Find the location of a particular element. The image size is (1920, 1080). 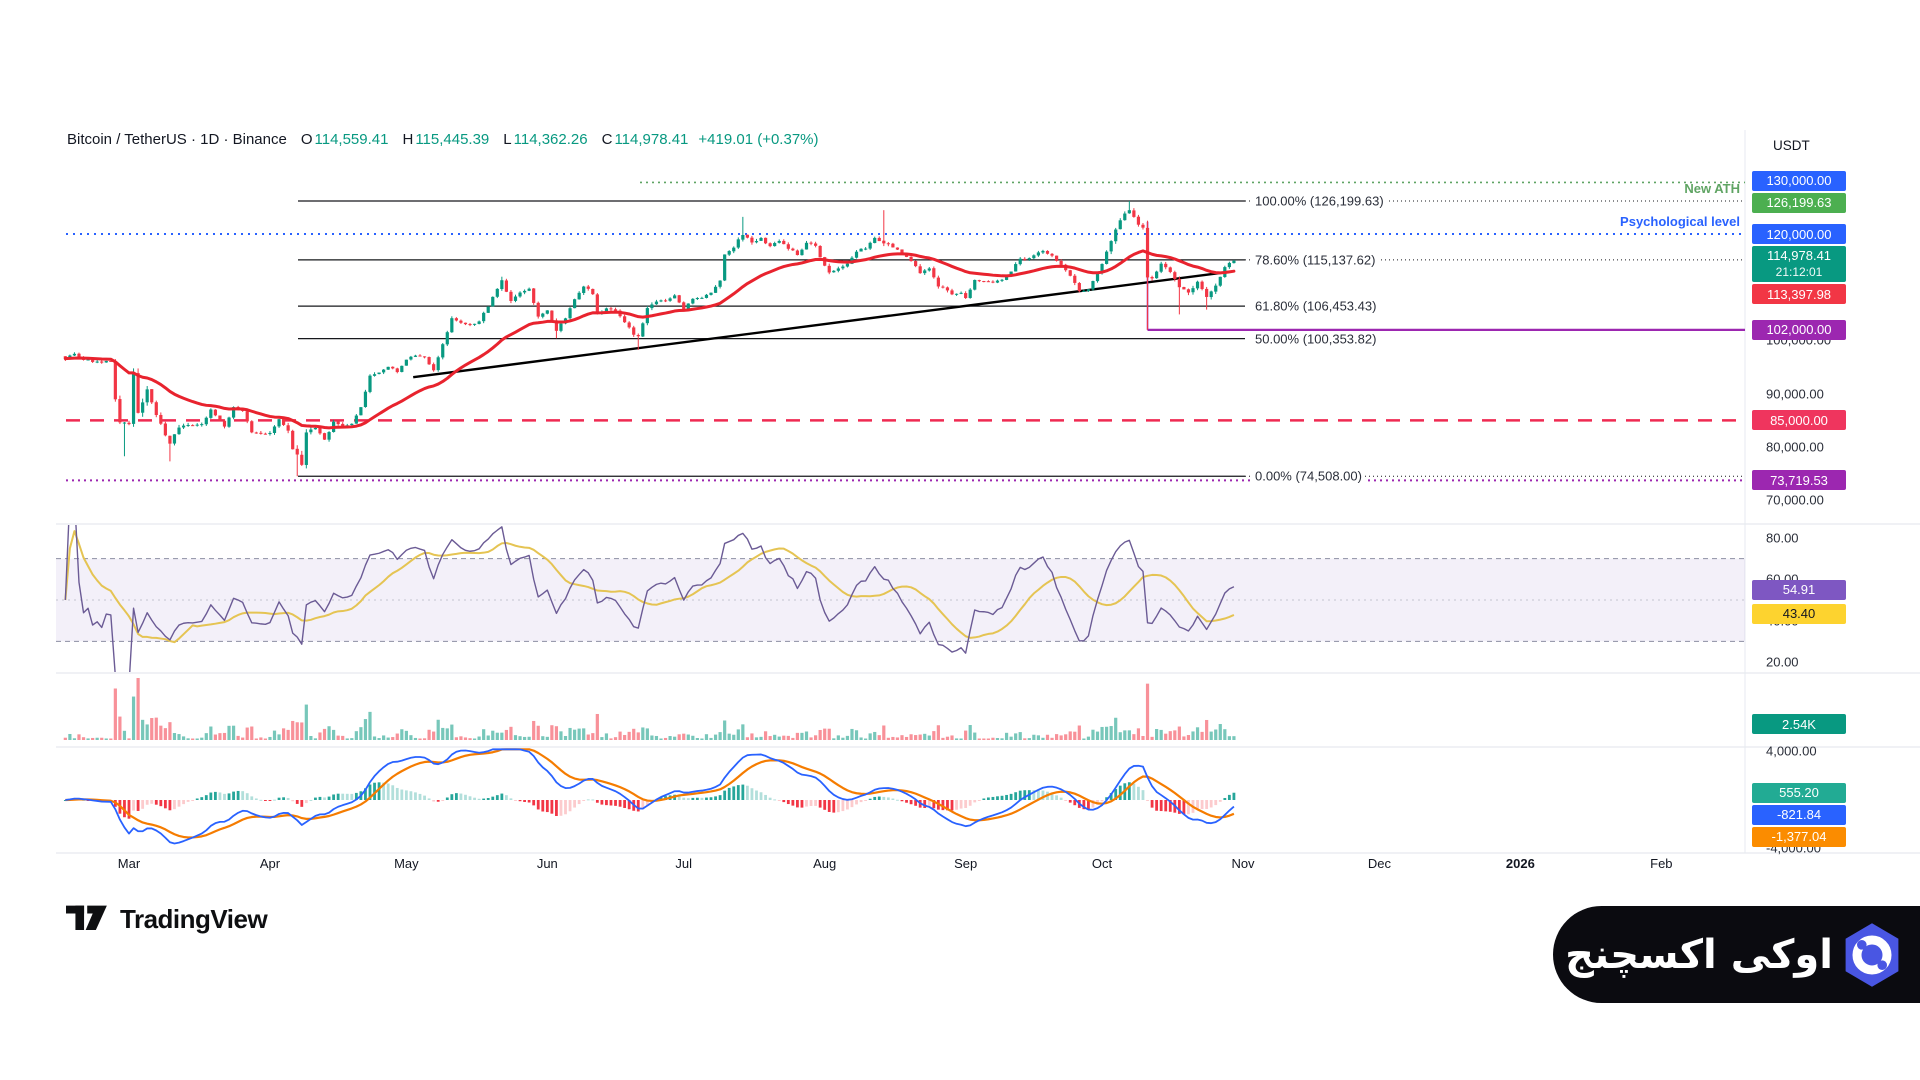

okexchange-logo-icon is located at coordinates (1872, 955).